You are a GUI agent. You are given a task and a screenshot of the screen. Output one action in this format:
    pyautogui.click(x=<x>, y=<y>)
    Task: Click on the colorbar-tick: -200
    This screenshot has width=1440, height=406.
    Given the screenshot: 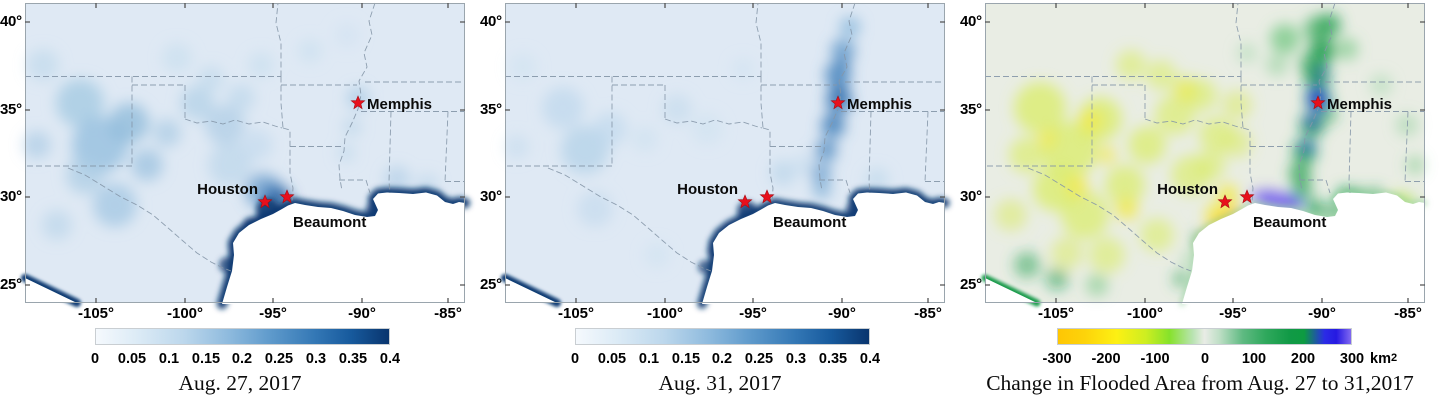 What is the action you would take?
    pyautogui.click(x=1106, y=359)
    